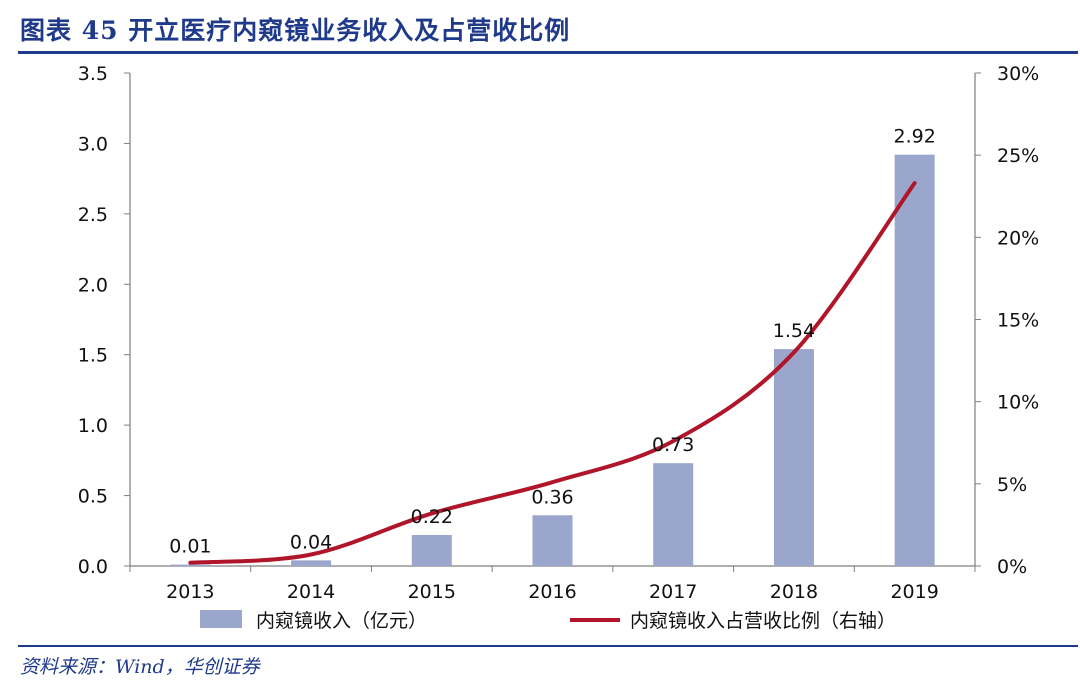 This screenshot has height=686, width=1080. What do you see at coordinates (93, 426) in the screenshot?
I see `left-tick-label: 1.0` at bounding box center [93, 426].